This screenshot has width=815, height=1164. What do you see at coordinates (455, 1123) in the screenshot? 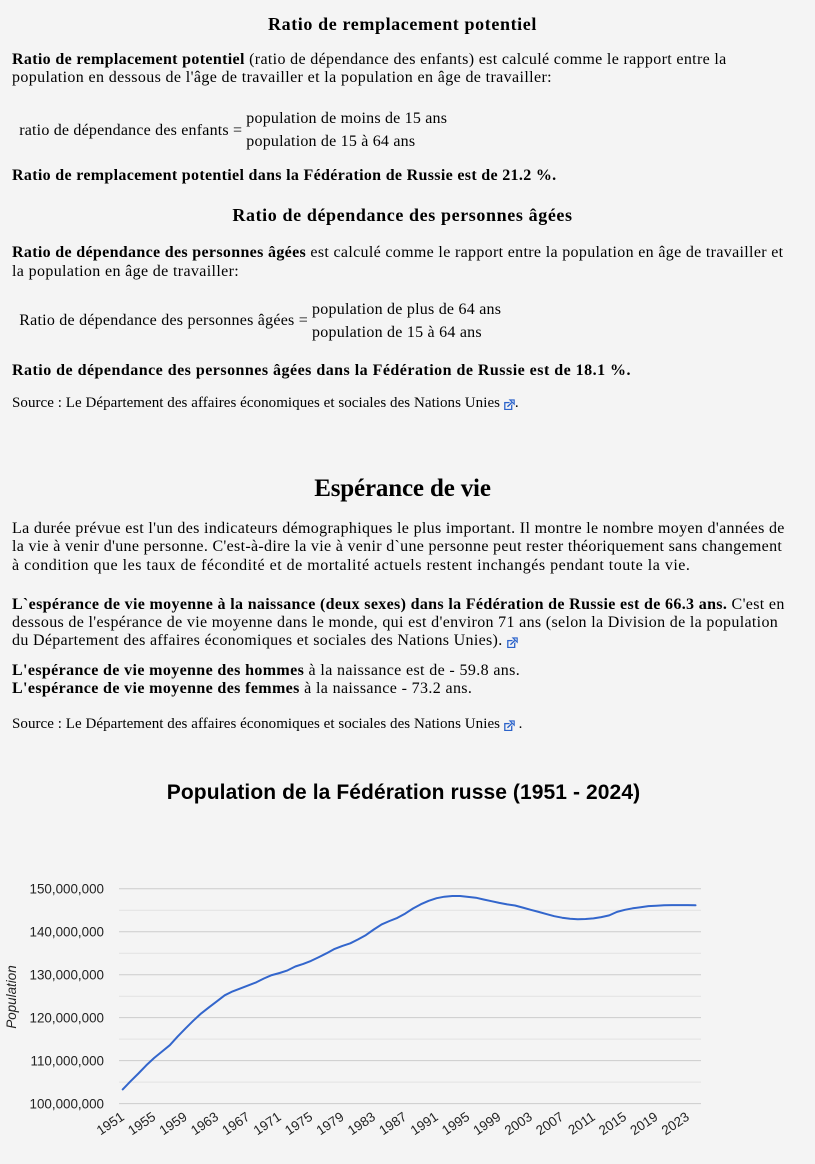
I see `svg-text: 1995` at bounding box center [455, 1123].